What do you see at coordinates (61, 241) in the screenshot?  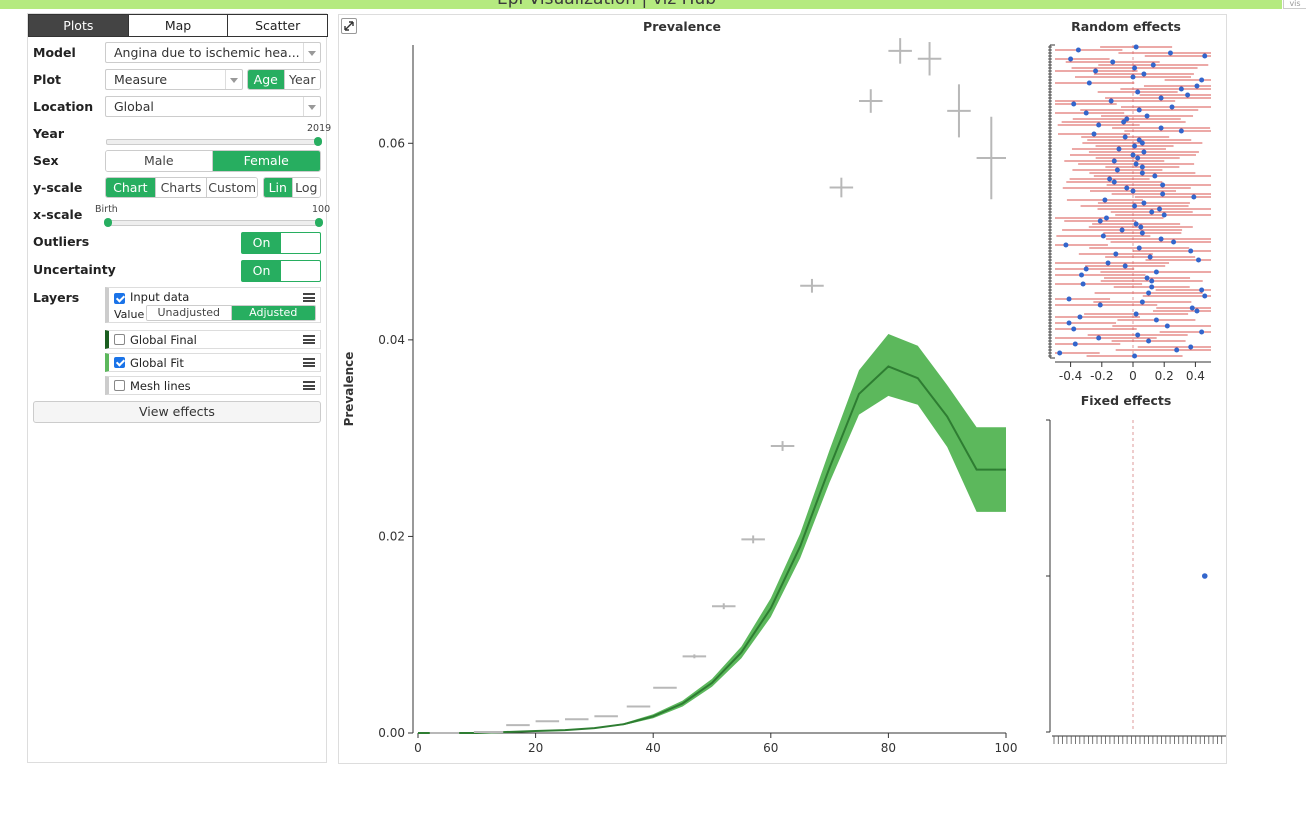 I see `outliers-label: Outliers` at bounding box center [61, 241].